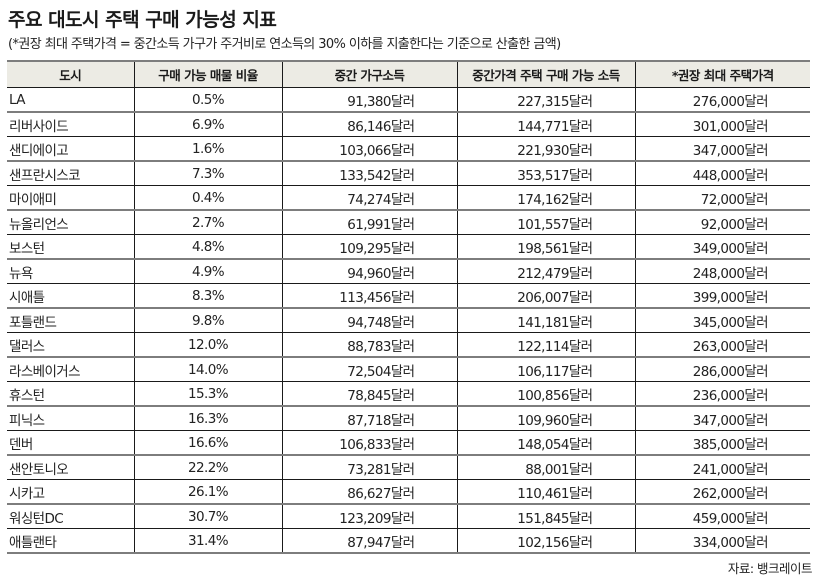 The image size is (820, 579). What do you see at coordinates (70, 149) in the screenshot?
I see `cell-city: 샌디에이고` at bounding box center [70, 149].